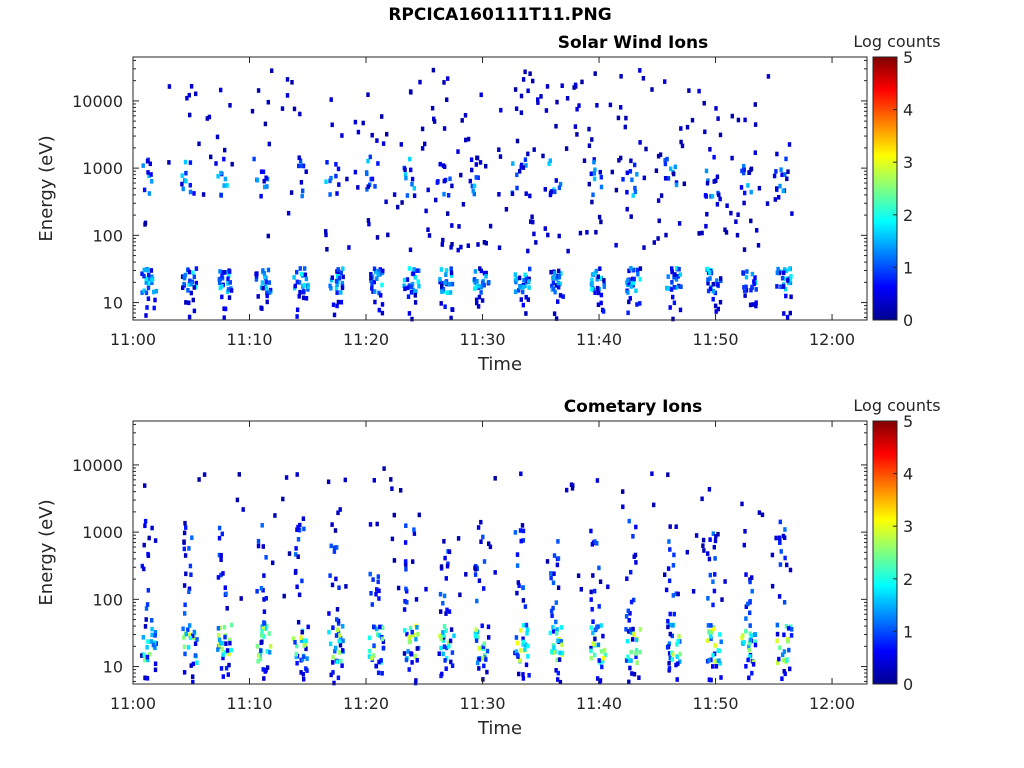 The width and height of the screenshot is (1024, 768). I want to click on cometary-ylabel: Energy (eV), so click(46, 552).